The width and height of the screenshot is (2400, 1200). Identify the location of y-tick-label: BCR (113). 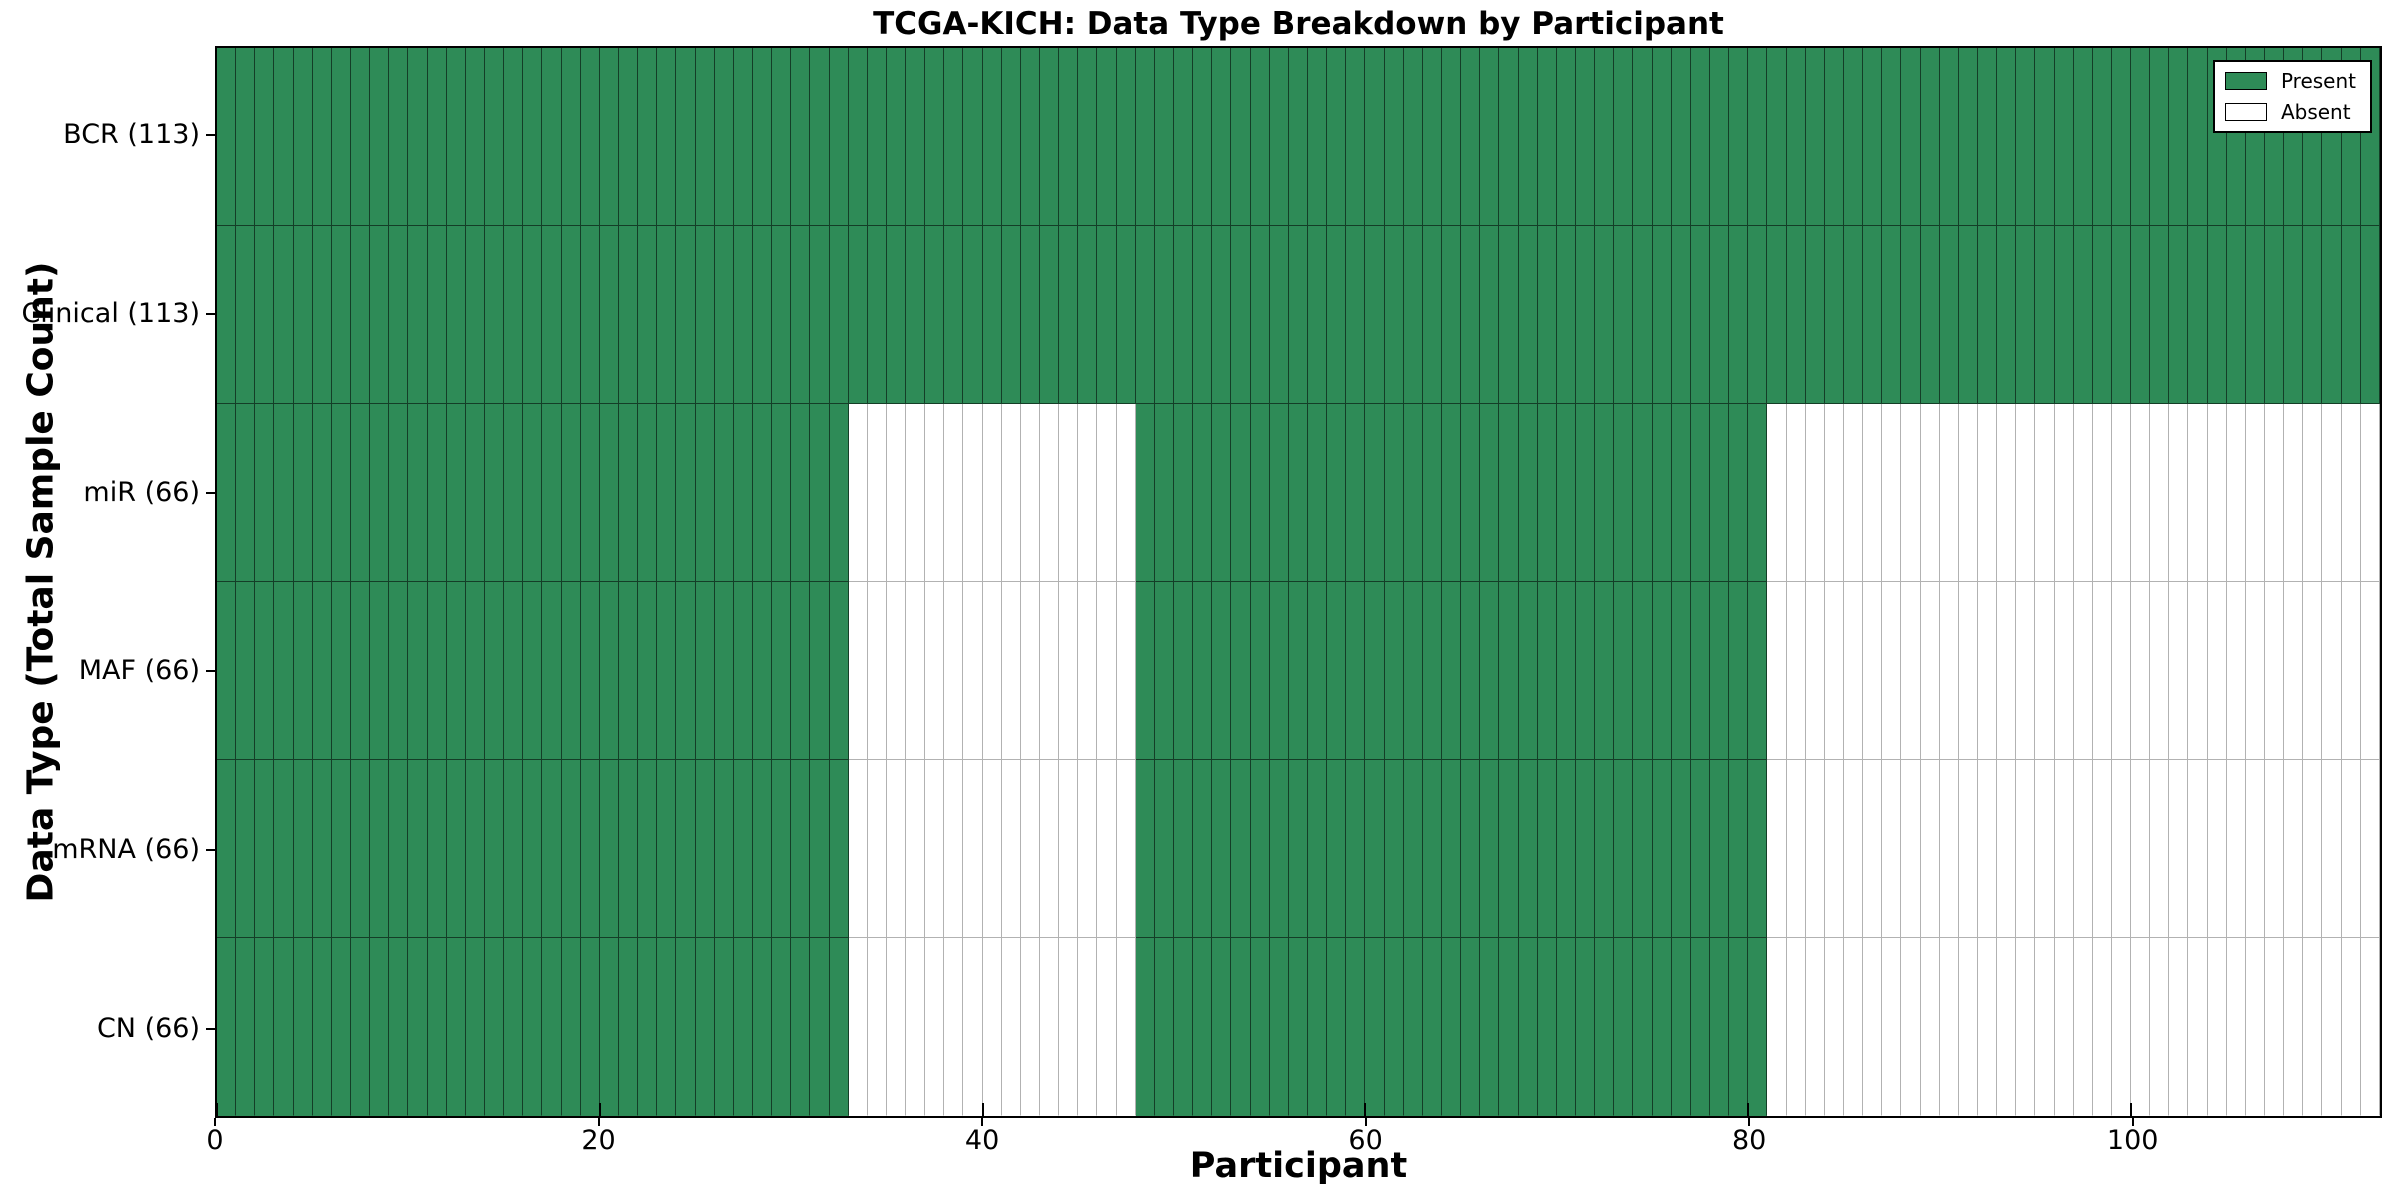
(131, 135).